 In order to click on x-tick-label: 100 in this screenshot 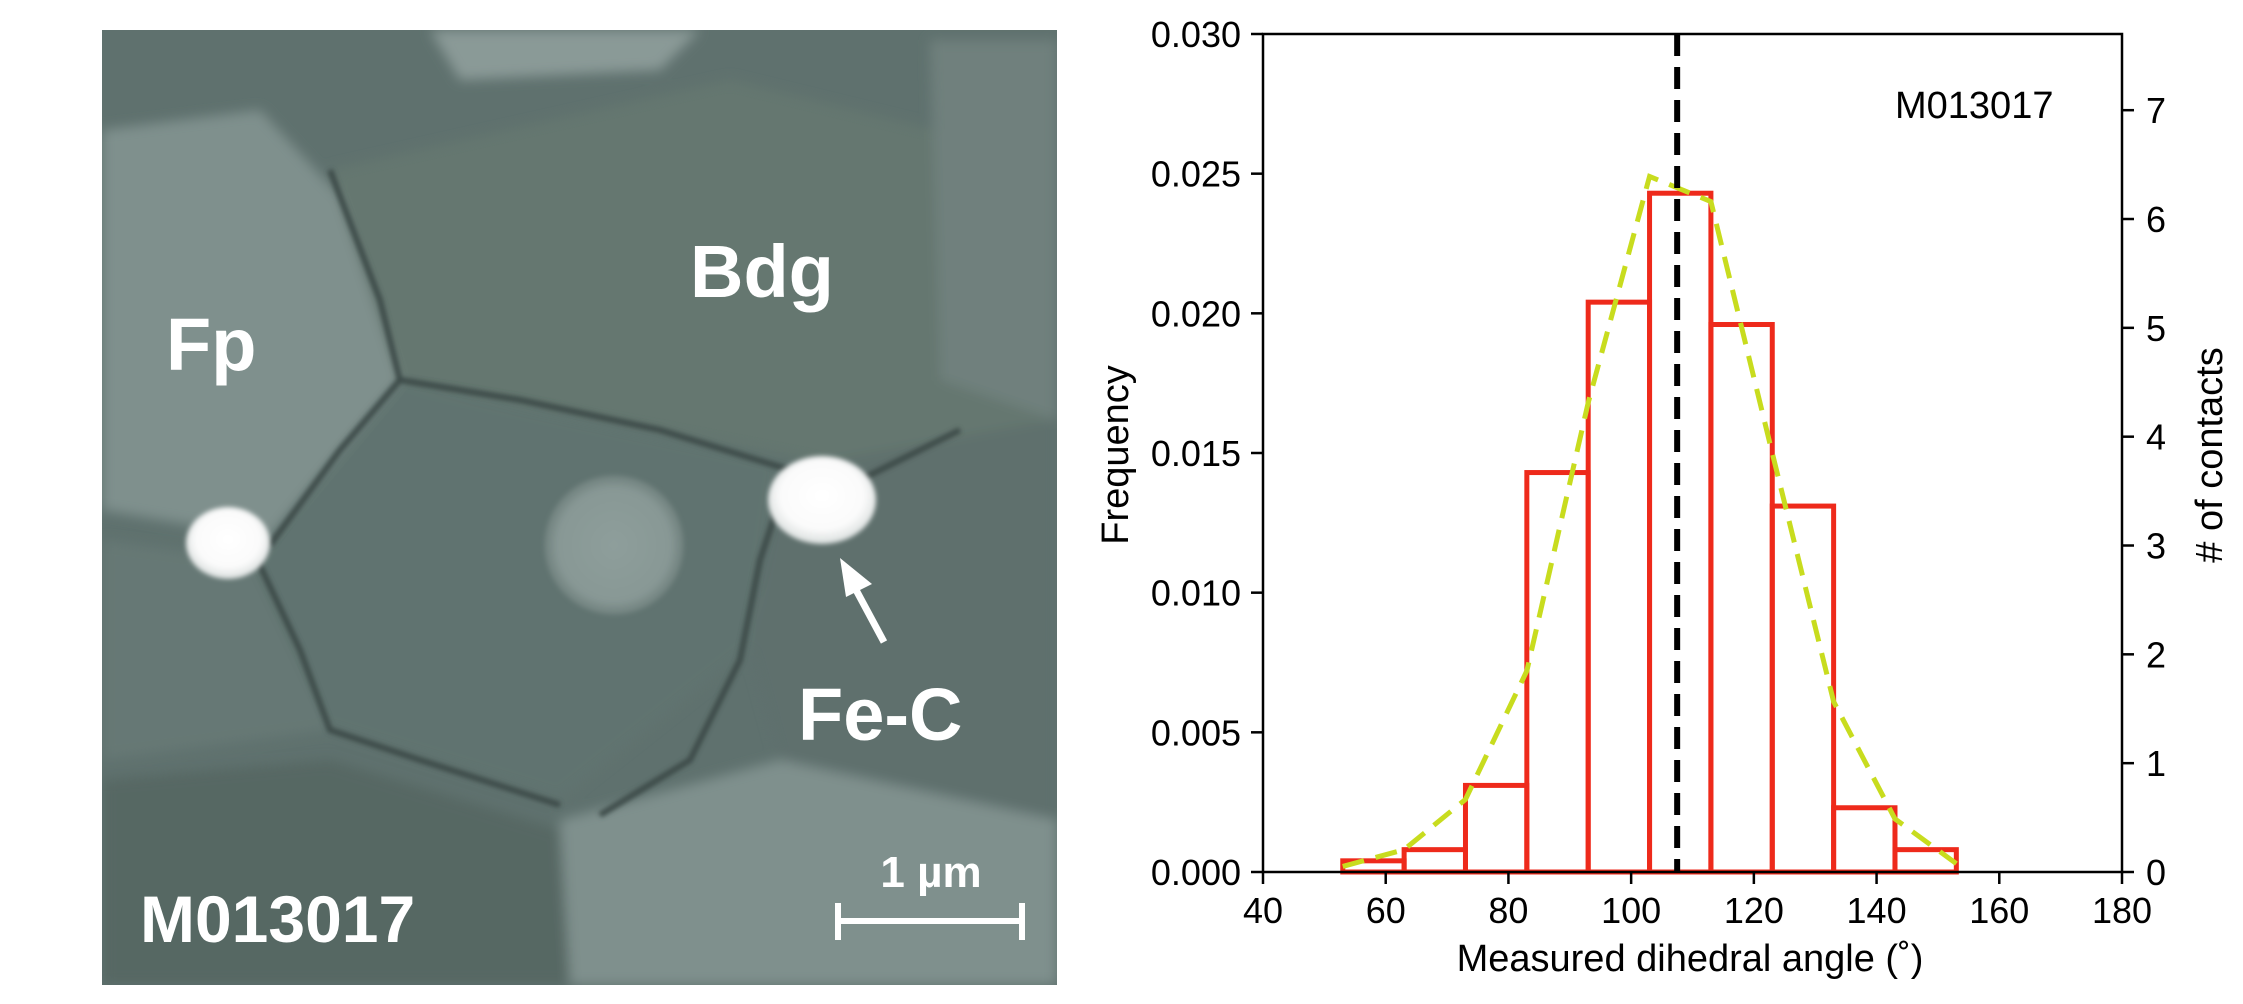, I will do `click(1631, 910)`.